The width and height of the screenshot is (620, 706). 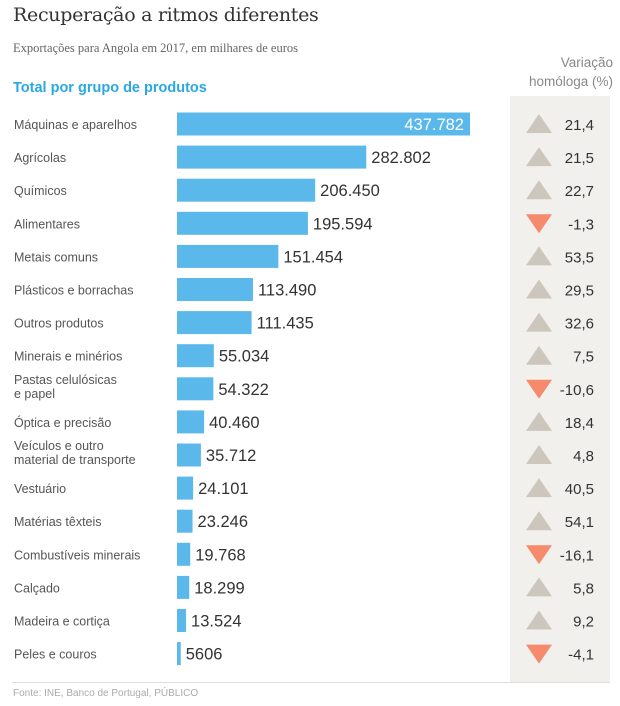 I want to click on change-label: -10,6, so click(x=577, y=390).